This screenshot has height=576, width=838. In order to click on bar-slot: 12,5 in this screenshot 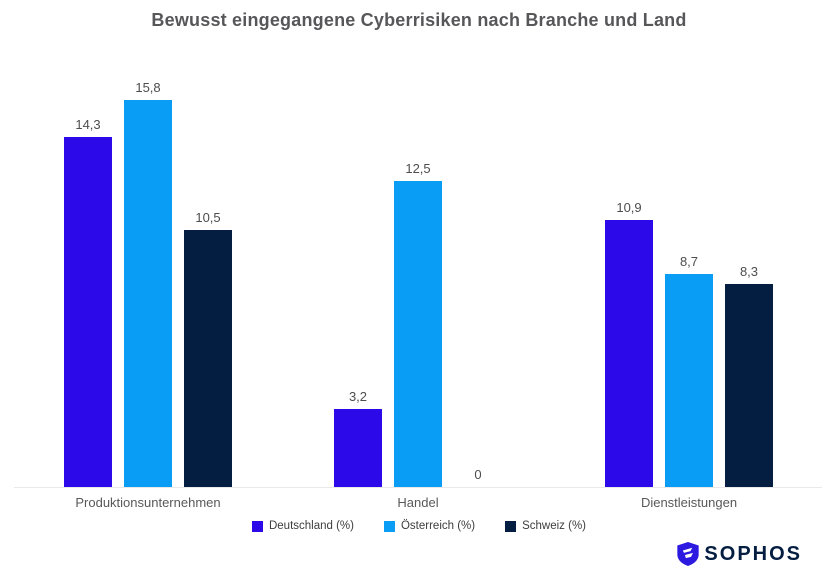, I will do `click(418, 324)`.